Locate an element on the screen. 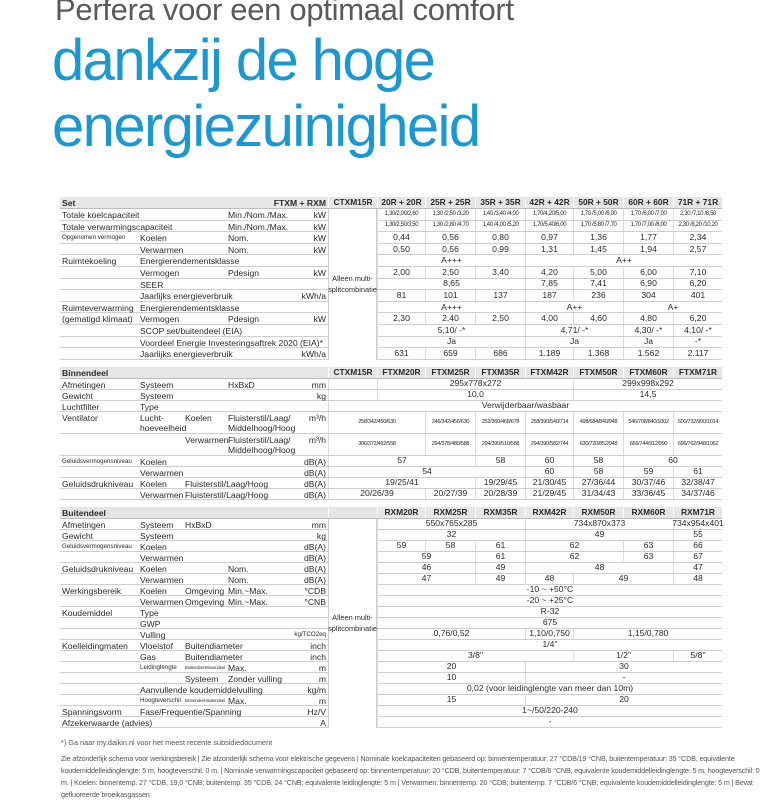 The image size is (783, 801). value-cell: 32 is located at coordinates (451, 534).